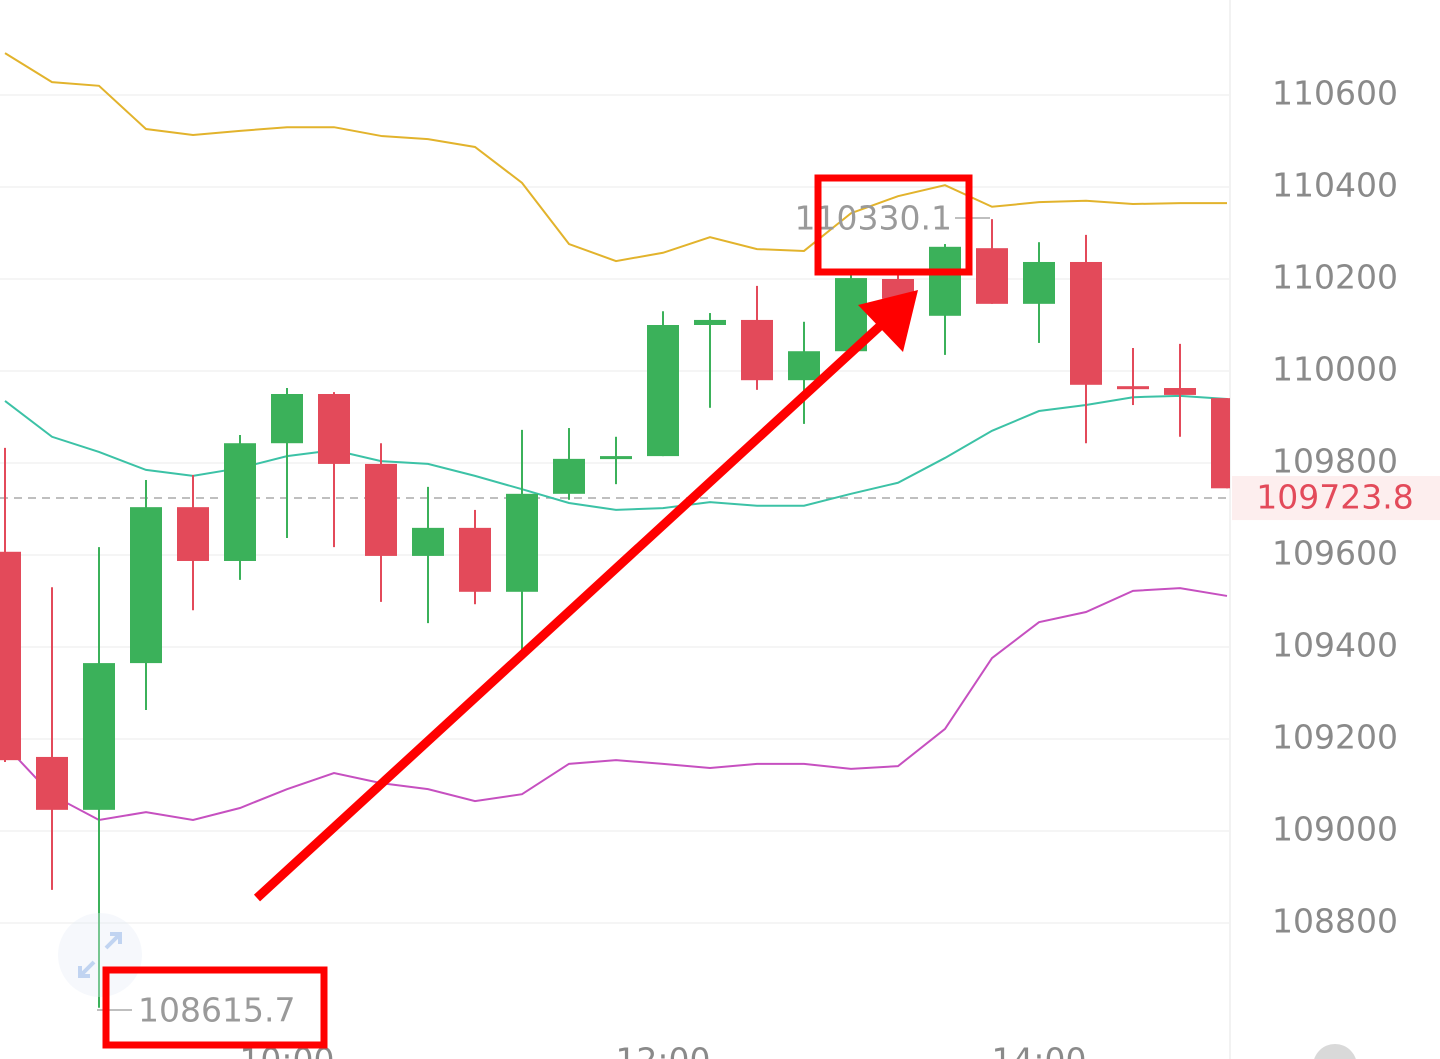 Image resolution: width=1440 pixels, height=1059 pixels. Describe the element at coordinates (1335, 369) in the screenshot. I see `y-tick-label: 110000` at that location.